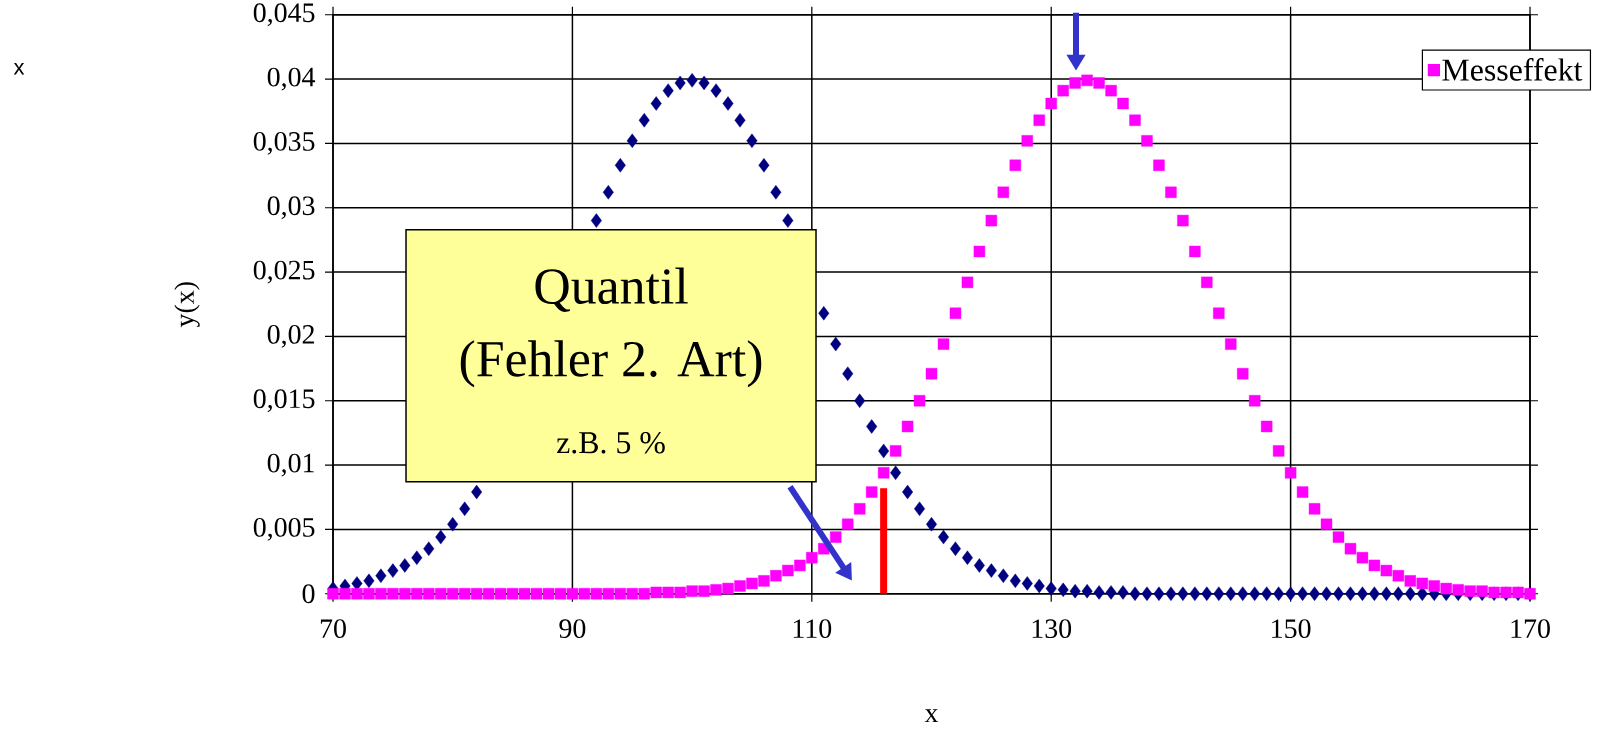 This screenshot has width=1599, height=756. I want to click on legend-label: Messeffekt, so click(1512, 69).